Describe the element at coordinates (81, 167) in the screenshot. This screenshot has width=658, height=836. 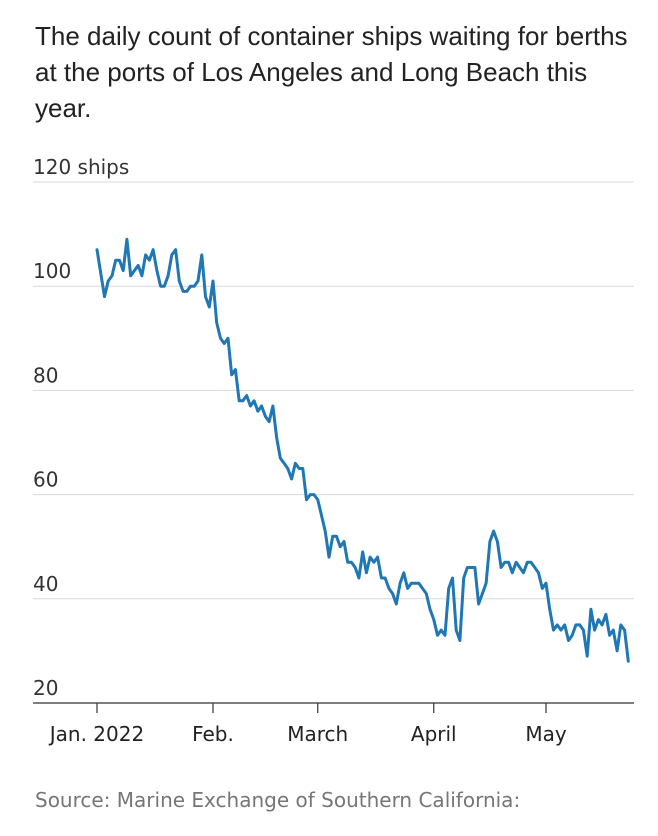
I see `y-tick-label: 120 ships` at that location.